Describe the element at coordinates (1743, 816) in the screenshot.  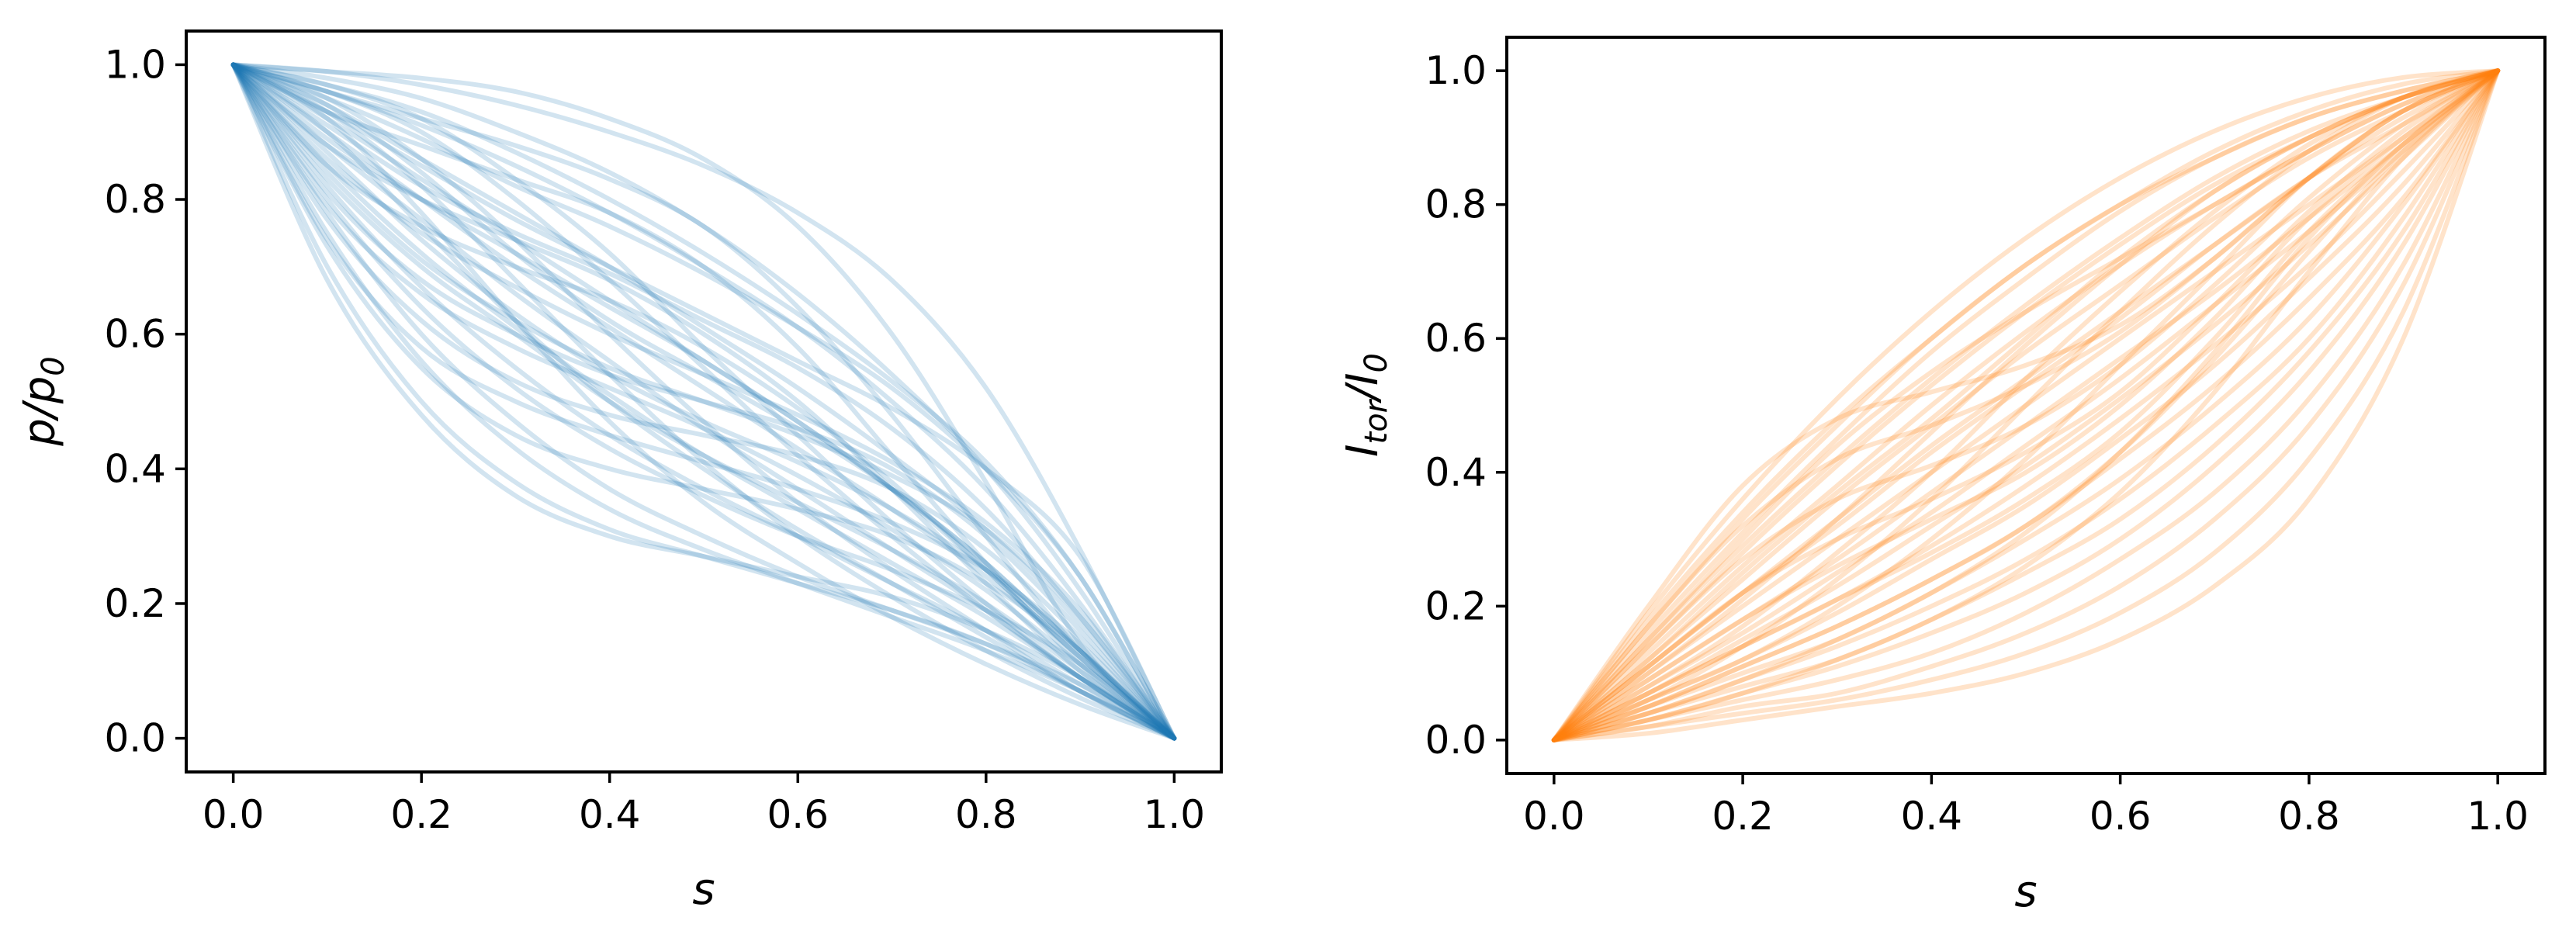
I see `current-x-tick-label-1: 0.2` at that location.